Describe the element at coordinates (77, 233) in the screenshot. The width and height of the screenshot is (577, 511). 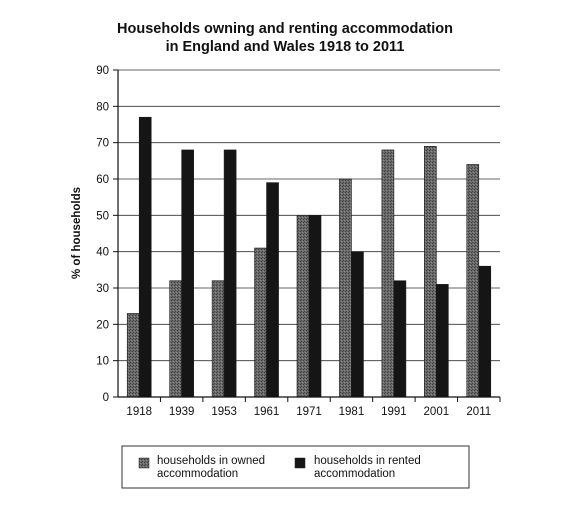
I see `y-axis-label: % of households` at that location.